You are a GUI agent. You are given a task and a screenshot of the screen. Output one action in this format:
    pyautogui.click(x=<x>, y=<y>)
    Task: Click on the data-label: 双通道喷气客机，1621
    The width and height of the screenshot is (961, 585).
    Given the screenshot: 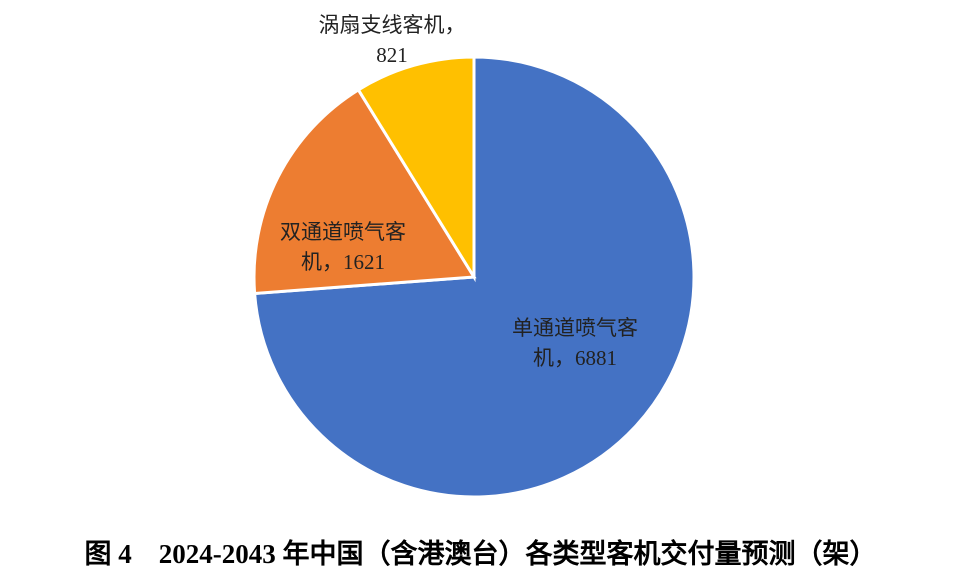 What is the action you would take?
    pyautogui.click(x=343, y=247)
    